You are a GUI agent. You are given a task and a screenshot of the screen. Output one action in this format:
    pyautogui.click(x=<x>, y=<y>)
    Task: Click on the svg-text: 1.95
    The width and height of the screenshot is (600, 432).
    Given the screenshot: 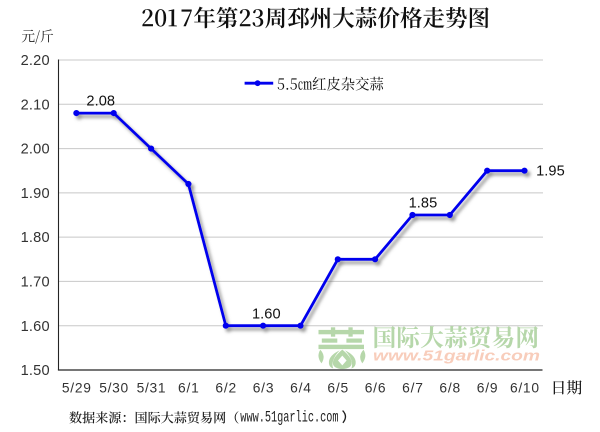 What is the action you would take?
    pyautogui.click(x=550, y=172)
    